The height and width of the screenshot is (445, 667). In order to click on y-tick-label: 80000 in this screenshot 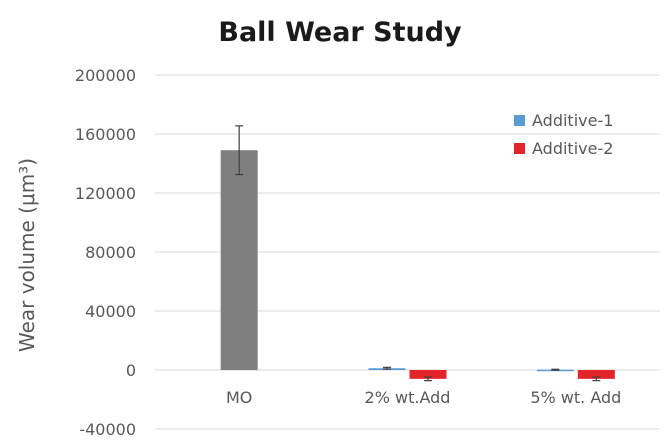, I will do `click(110, 252)`.